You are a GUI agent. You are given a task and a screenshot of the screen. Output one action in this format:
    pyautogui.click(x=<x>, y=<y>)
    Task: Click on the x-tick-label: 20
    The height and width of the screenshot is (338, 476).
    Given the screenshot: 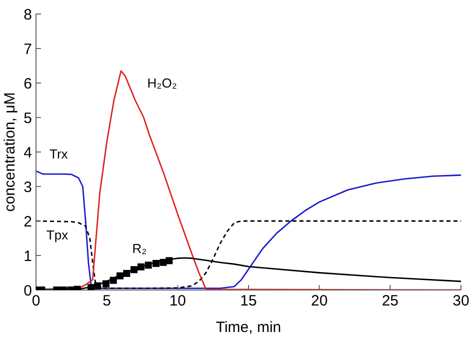 What is the action you would take?
    pyautogui.click(x=319, y=301)
    